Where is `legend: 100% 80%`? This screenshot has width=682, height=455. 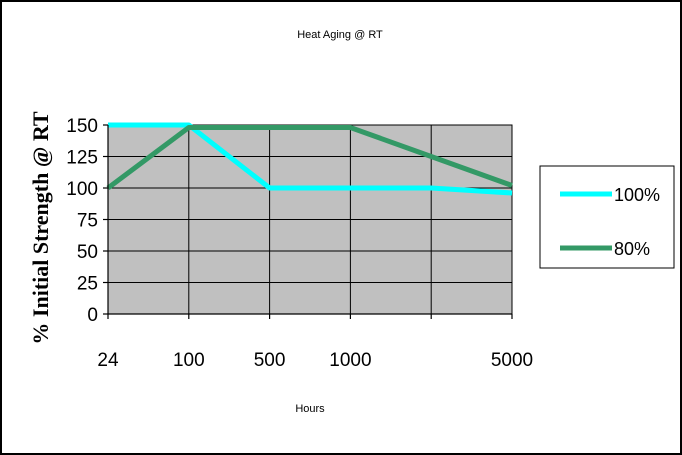 legend: 100% 80% is located at coordinates (607, 217).